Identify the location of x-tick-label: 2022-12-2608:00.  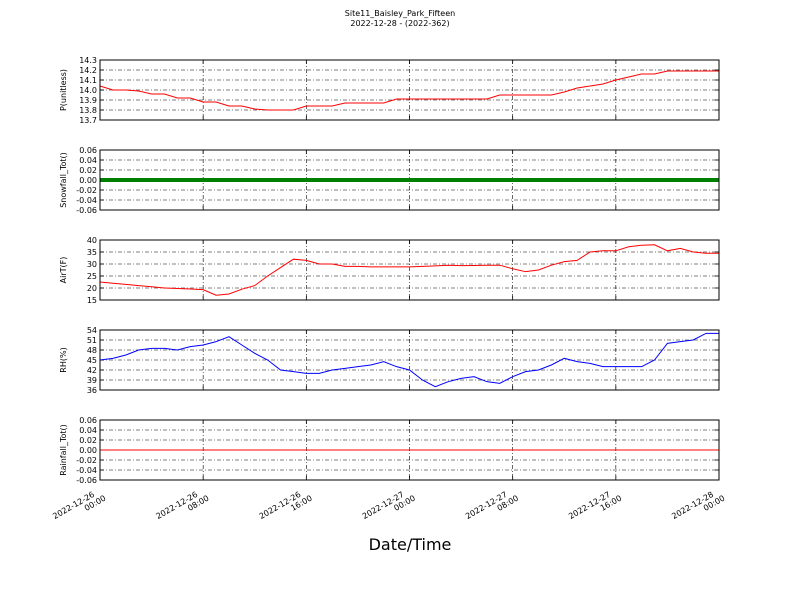
(182, 507).